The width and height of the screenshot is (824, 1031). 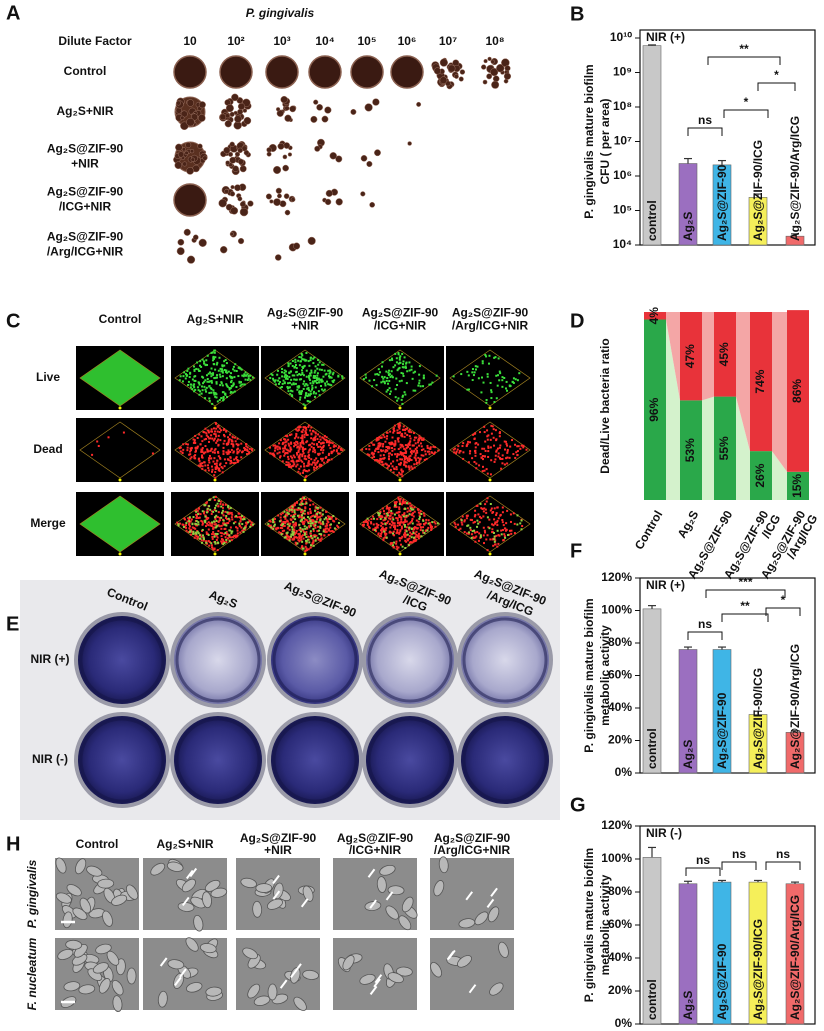 What do you see at coordinates (13, 13) in the screenshot?
I see `panel-letter: A` at bounding box center [13, 13].